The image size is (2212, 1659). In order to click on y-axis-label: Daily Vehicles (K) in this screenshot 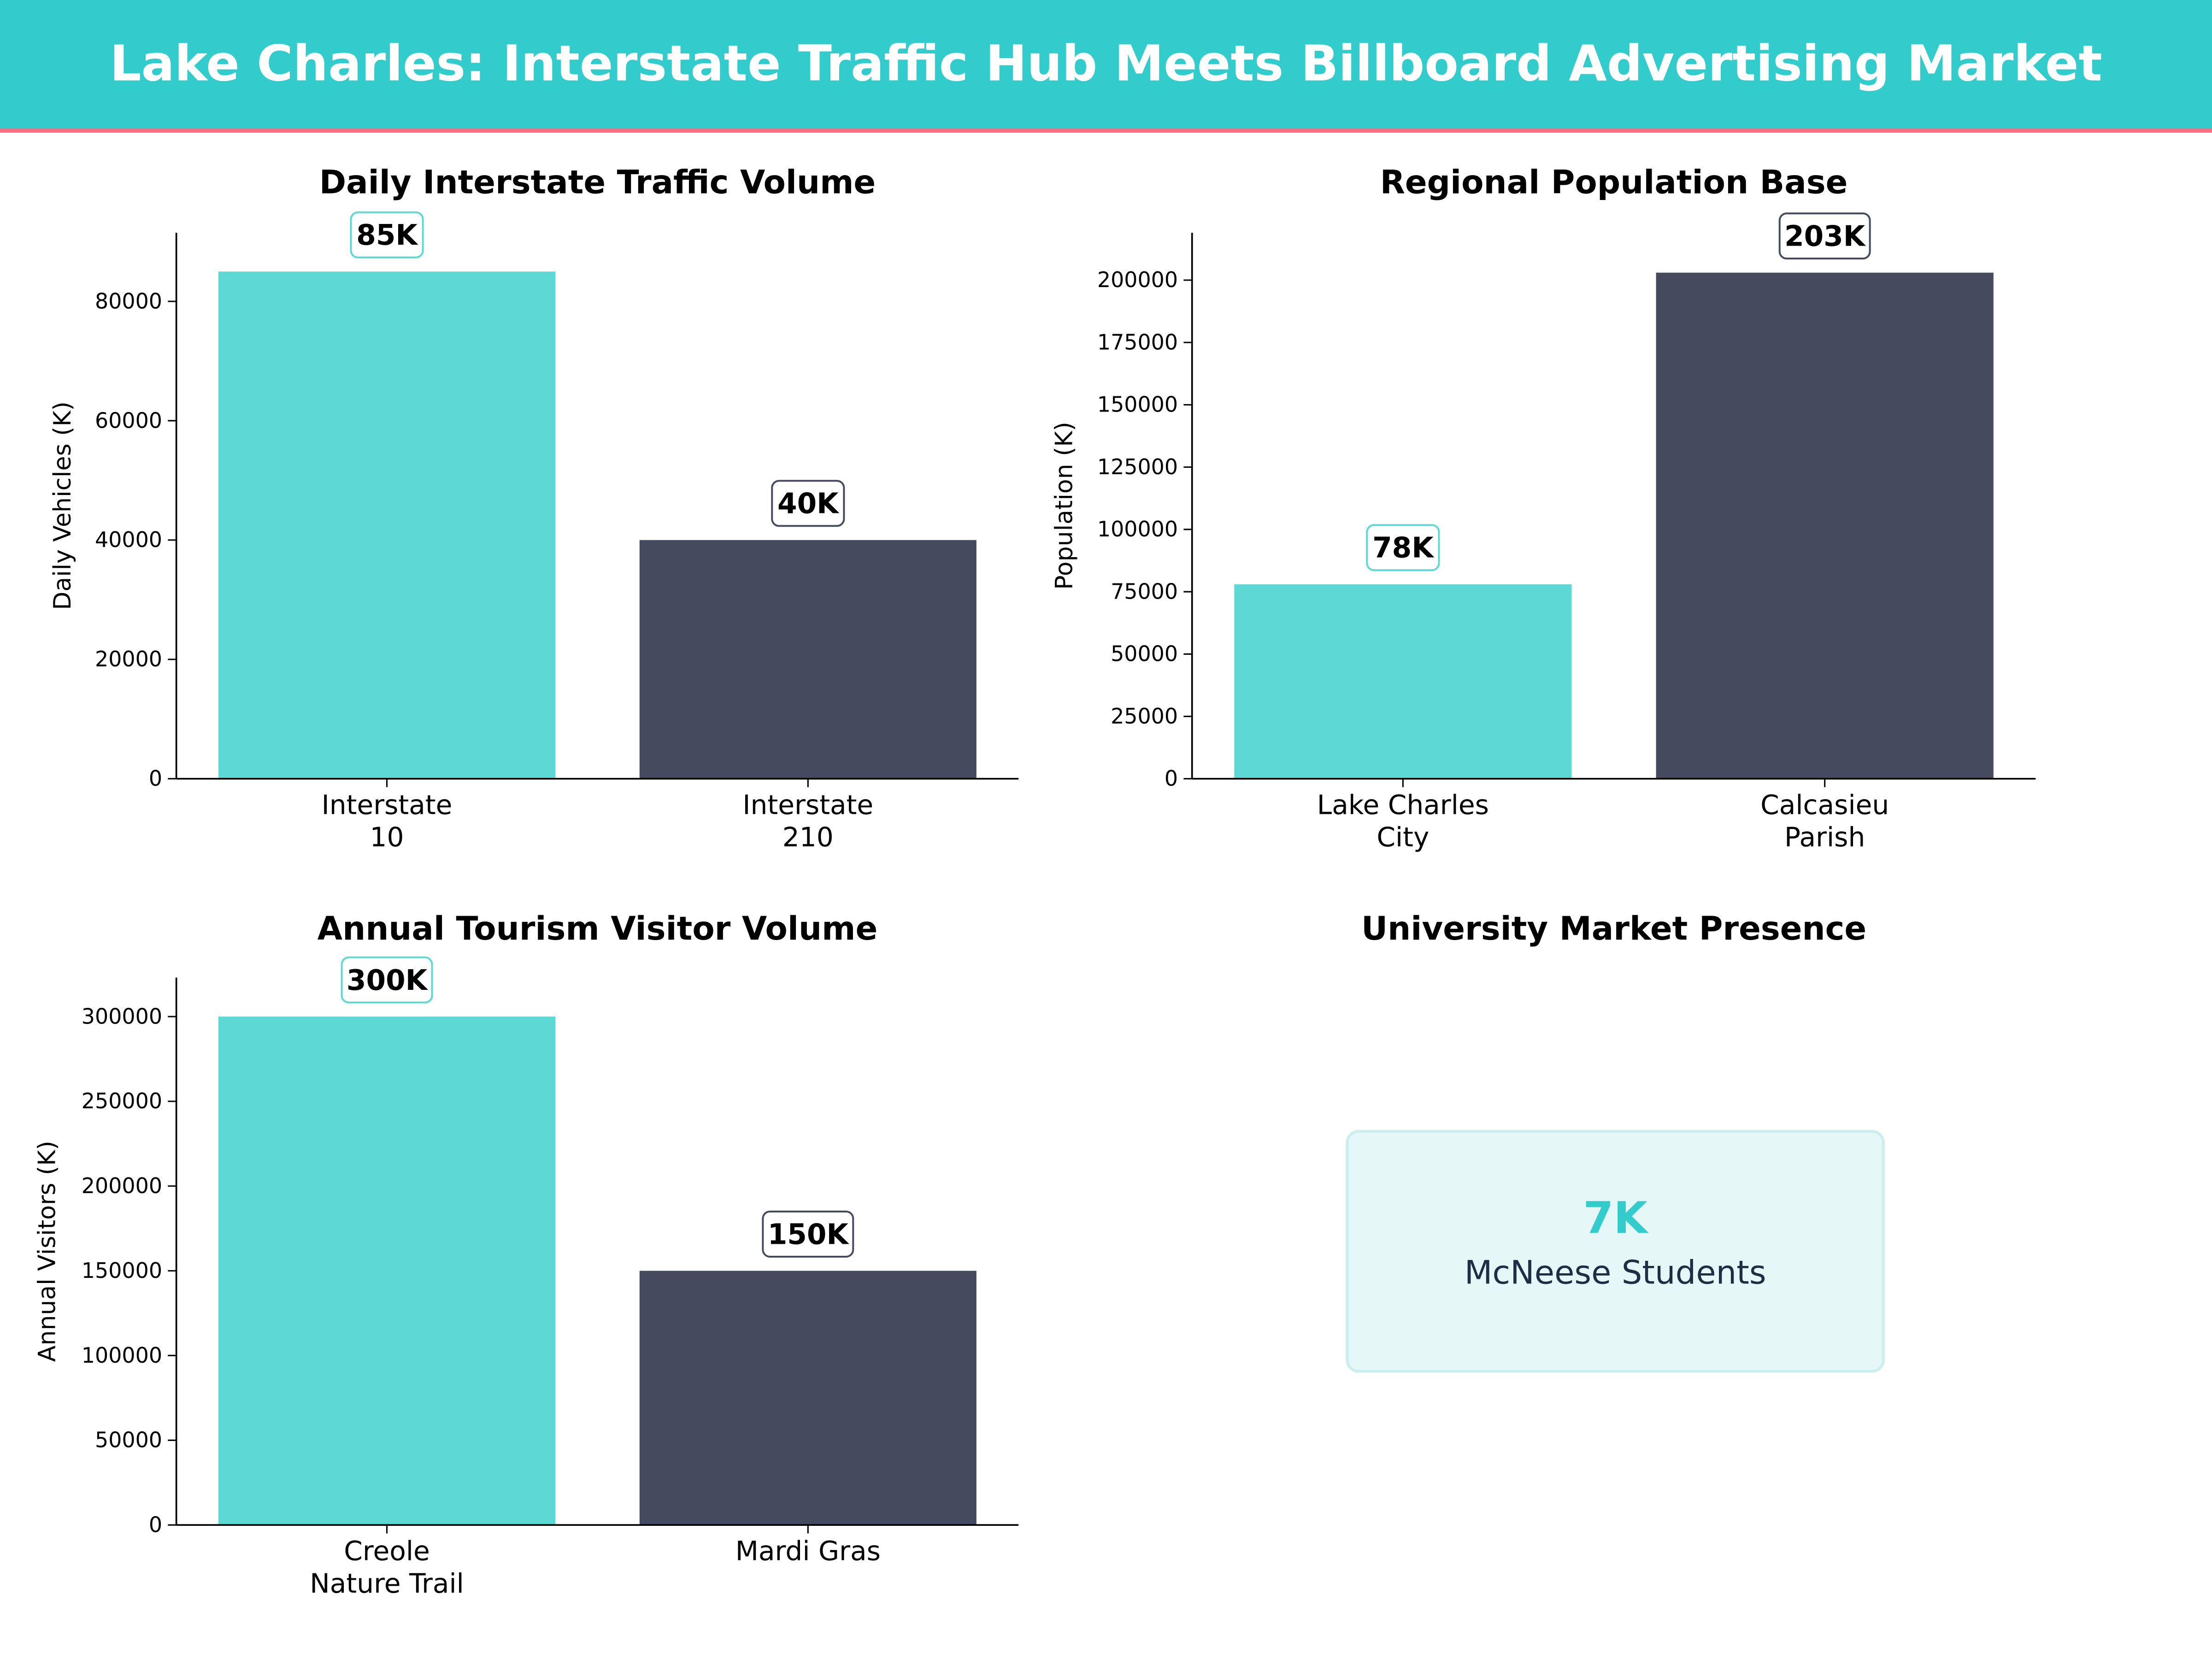, I will do `click(62, 505)`.